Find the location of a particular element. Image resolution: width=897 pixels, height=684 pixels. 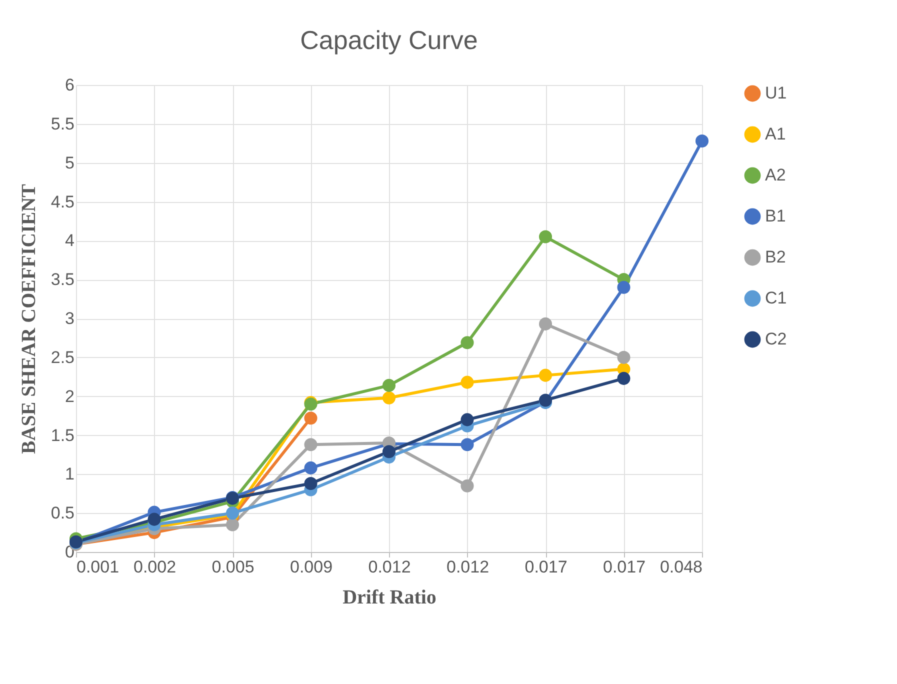

legend-label: C1 is located at coordinates (776, 298).